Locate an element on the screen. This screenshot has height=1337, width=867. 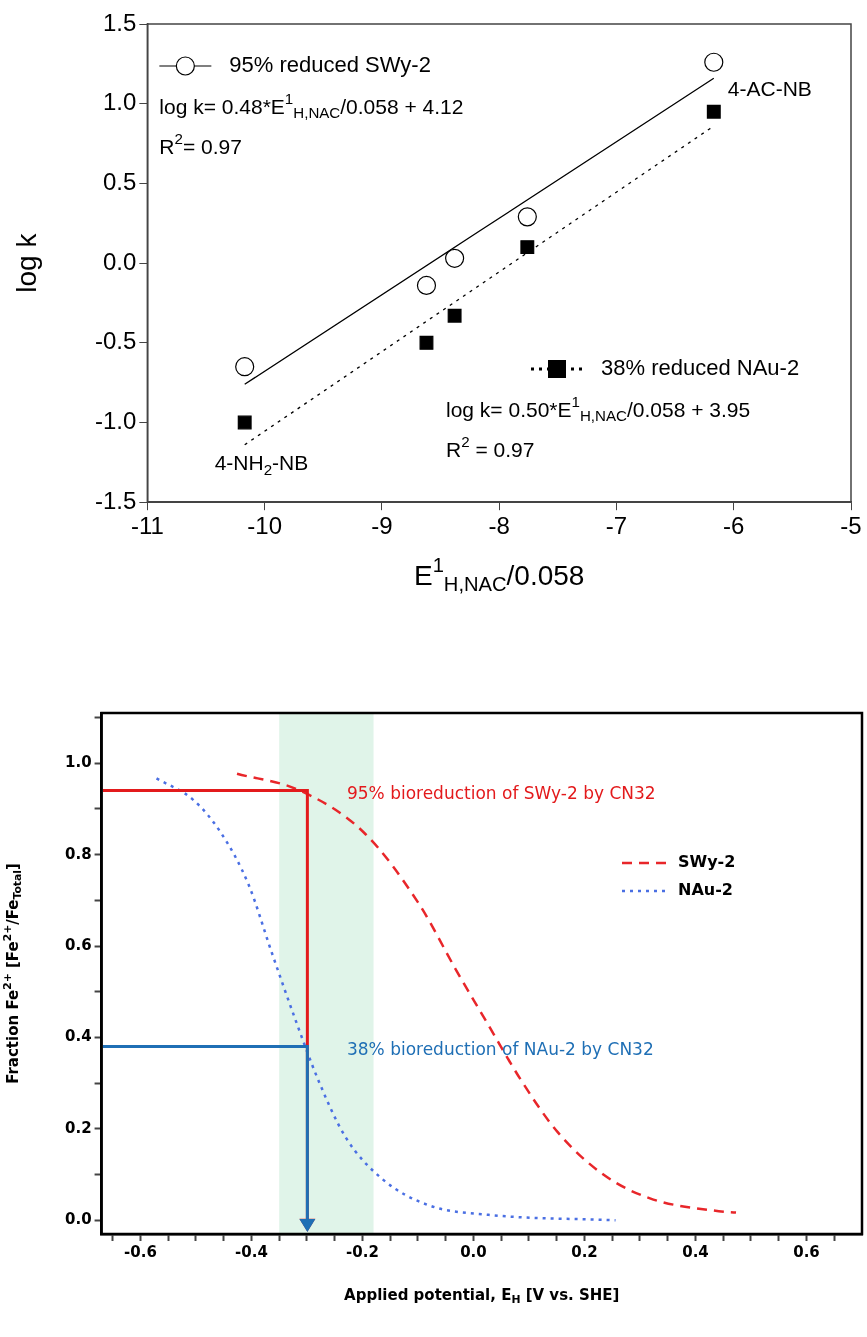
annotation: 38% bioreduction of NAu-2 by CN32 is located at coordinates (500, 1049).